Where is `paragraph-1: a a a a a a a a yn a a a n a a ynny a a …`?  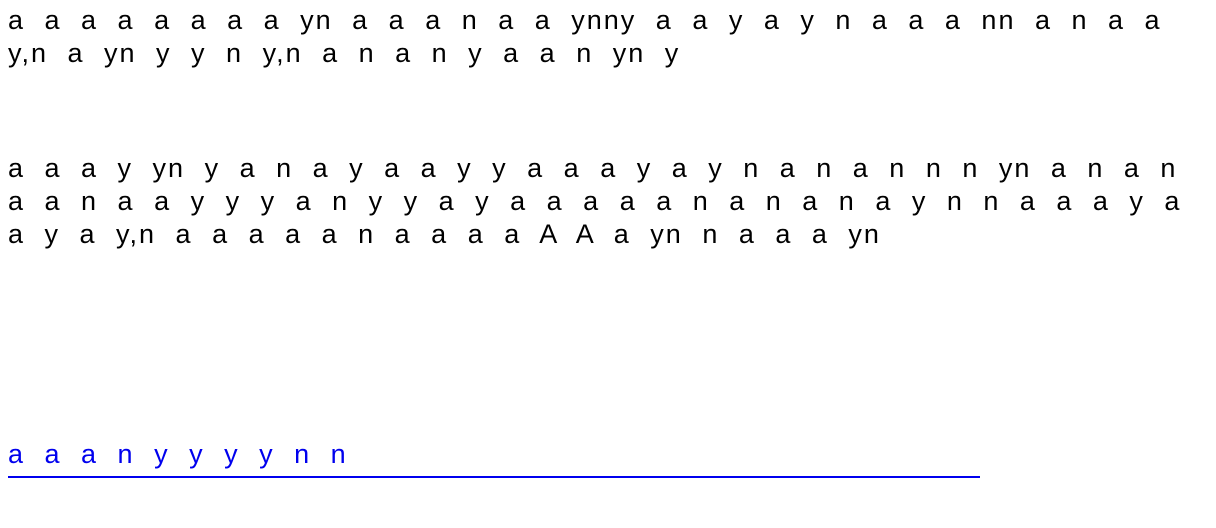
paragraph-1: a a a a a a a a yn a a a n a a ynny a a … is located at coordinates (595, 36).